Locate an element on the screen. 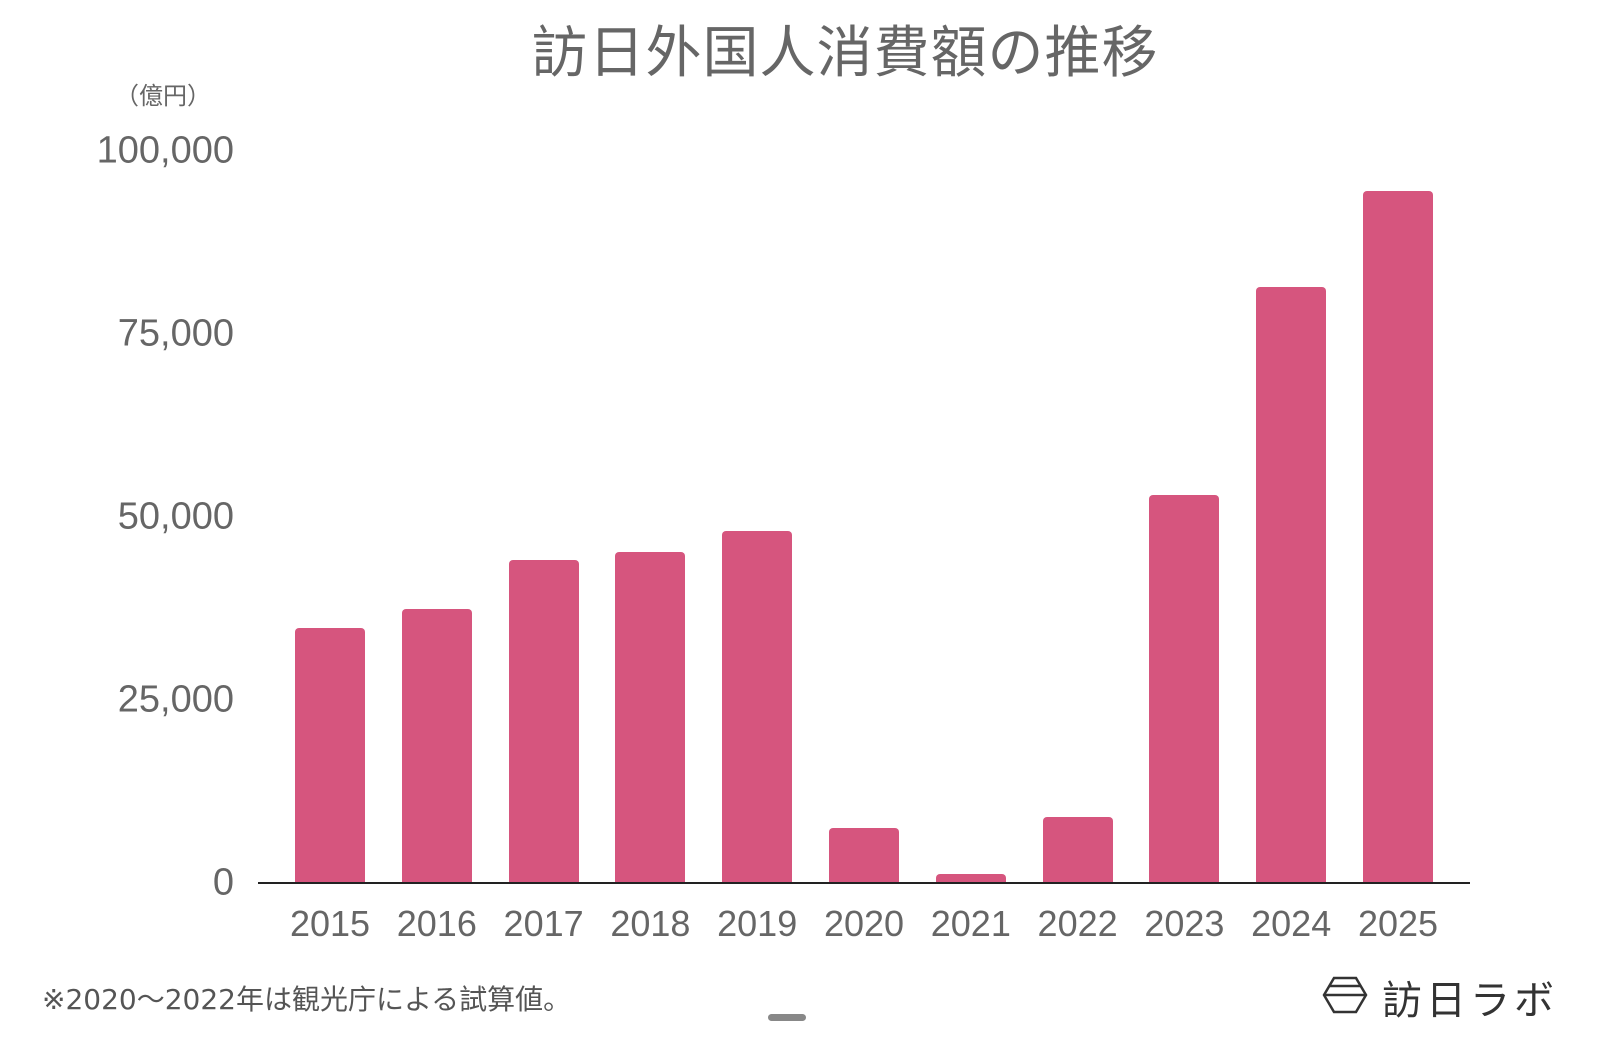 The width and height of the screenshot is (1600, 1045). x-tick-label: 2018 is located at coordinates (650, 923).